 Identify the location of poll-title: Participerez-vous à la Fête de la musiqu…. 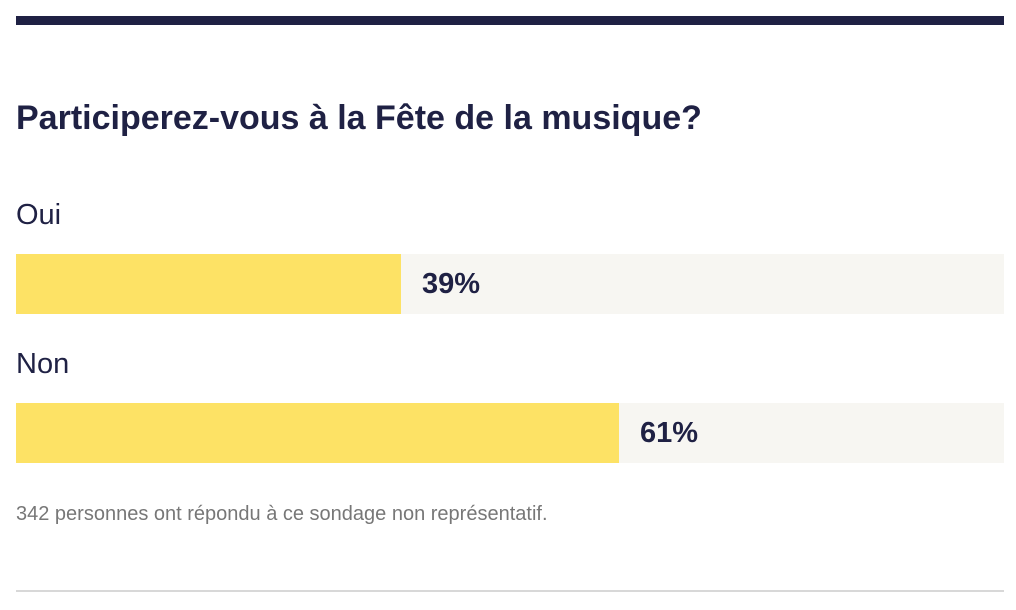
(359, 118).